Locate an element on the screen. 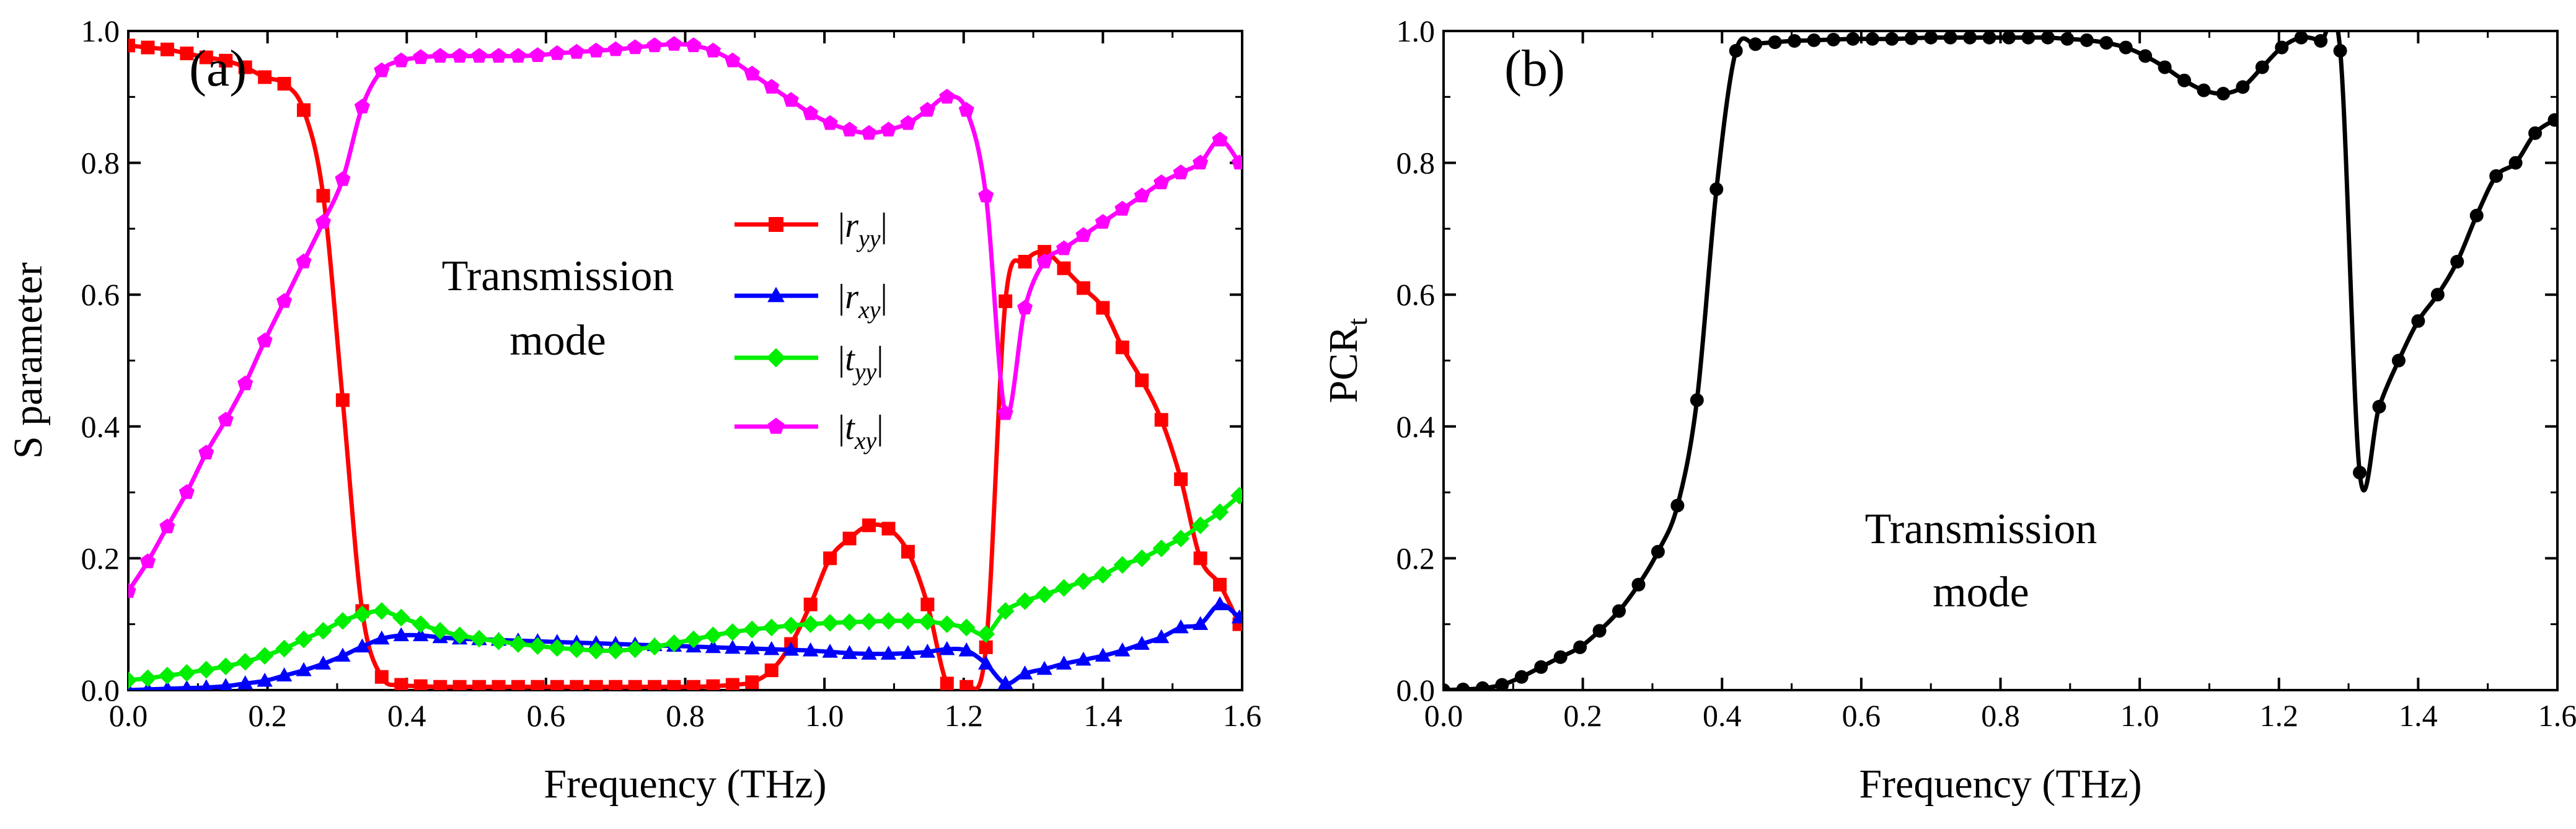 The height and width of the screenshot is (829, 2576). y-axis-title-main: PCR is located at coordinates (1343, 365).